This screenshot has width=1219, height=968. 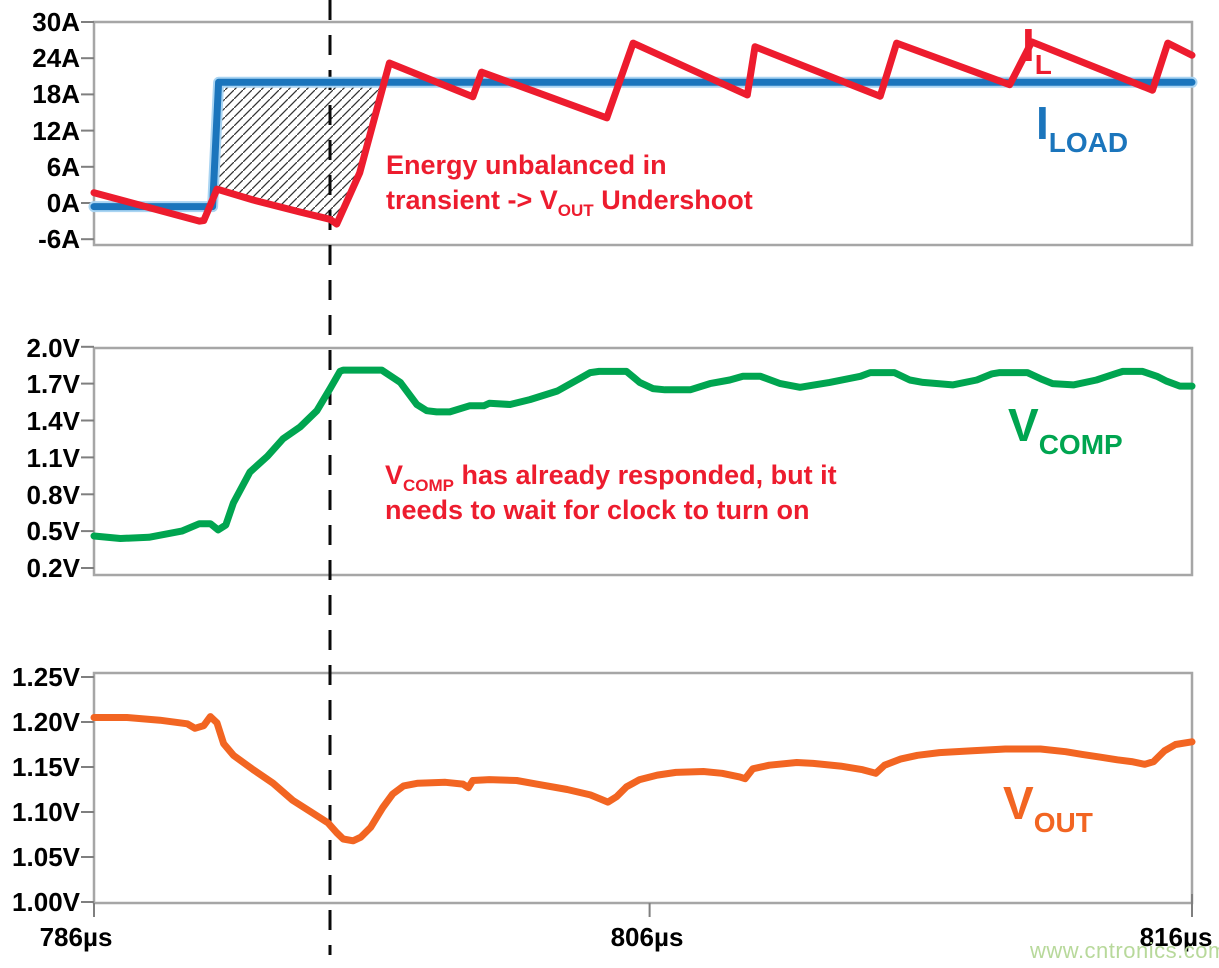 I want to click on energy-annotation-line1: Energy unbalanced in, so click(x=526, y=165).